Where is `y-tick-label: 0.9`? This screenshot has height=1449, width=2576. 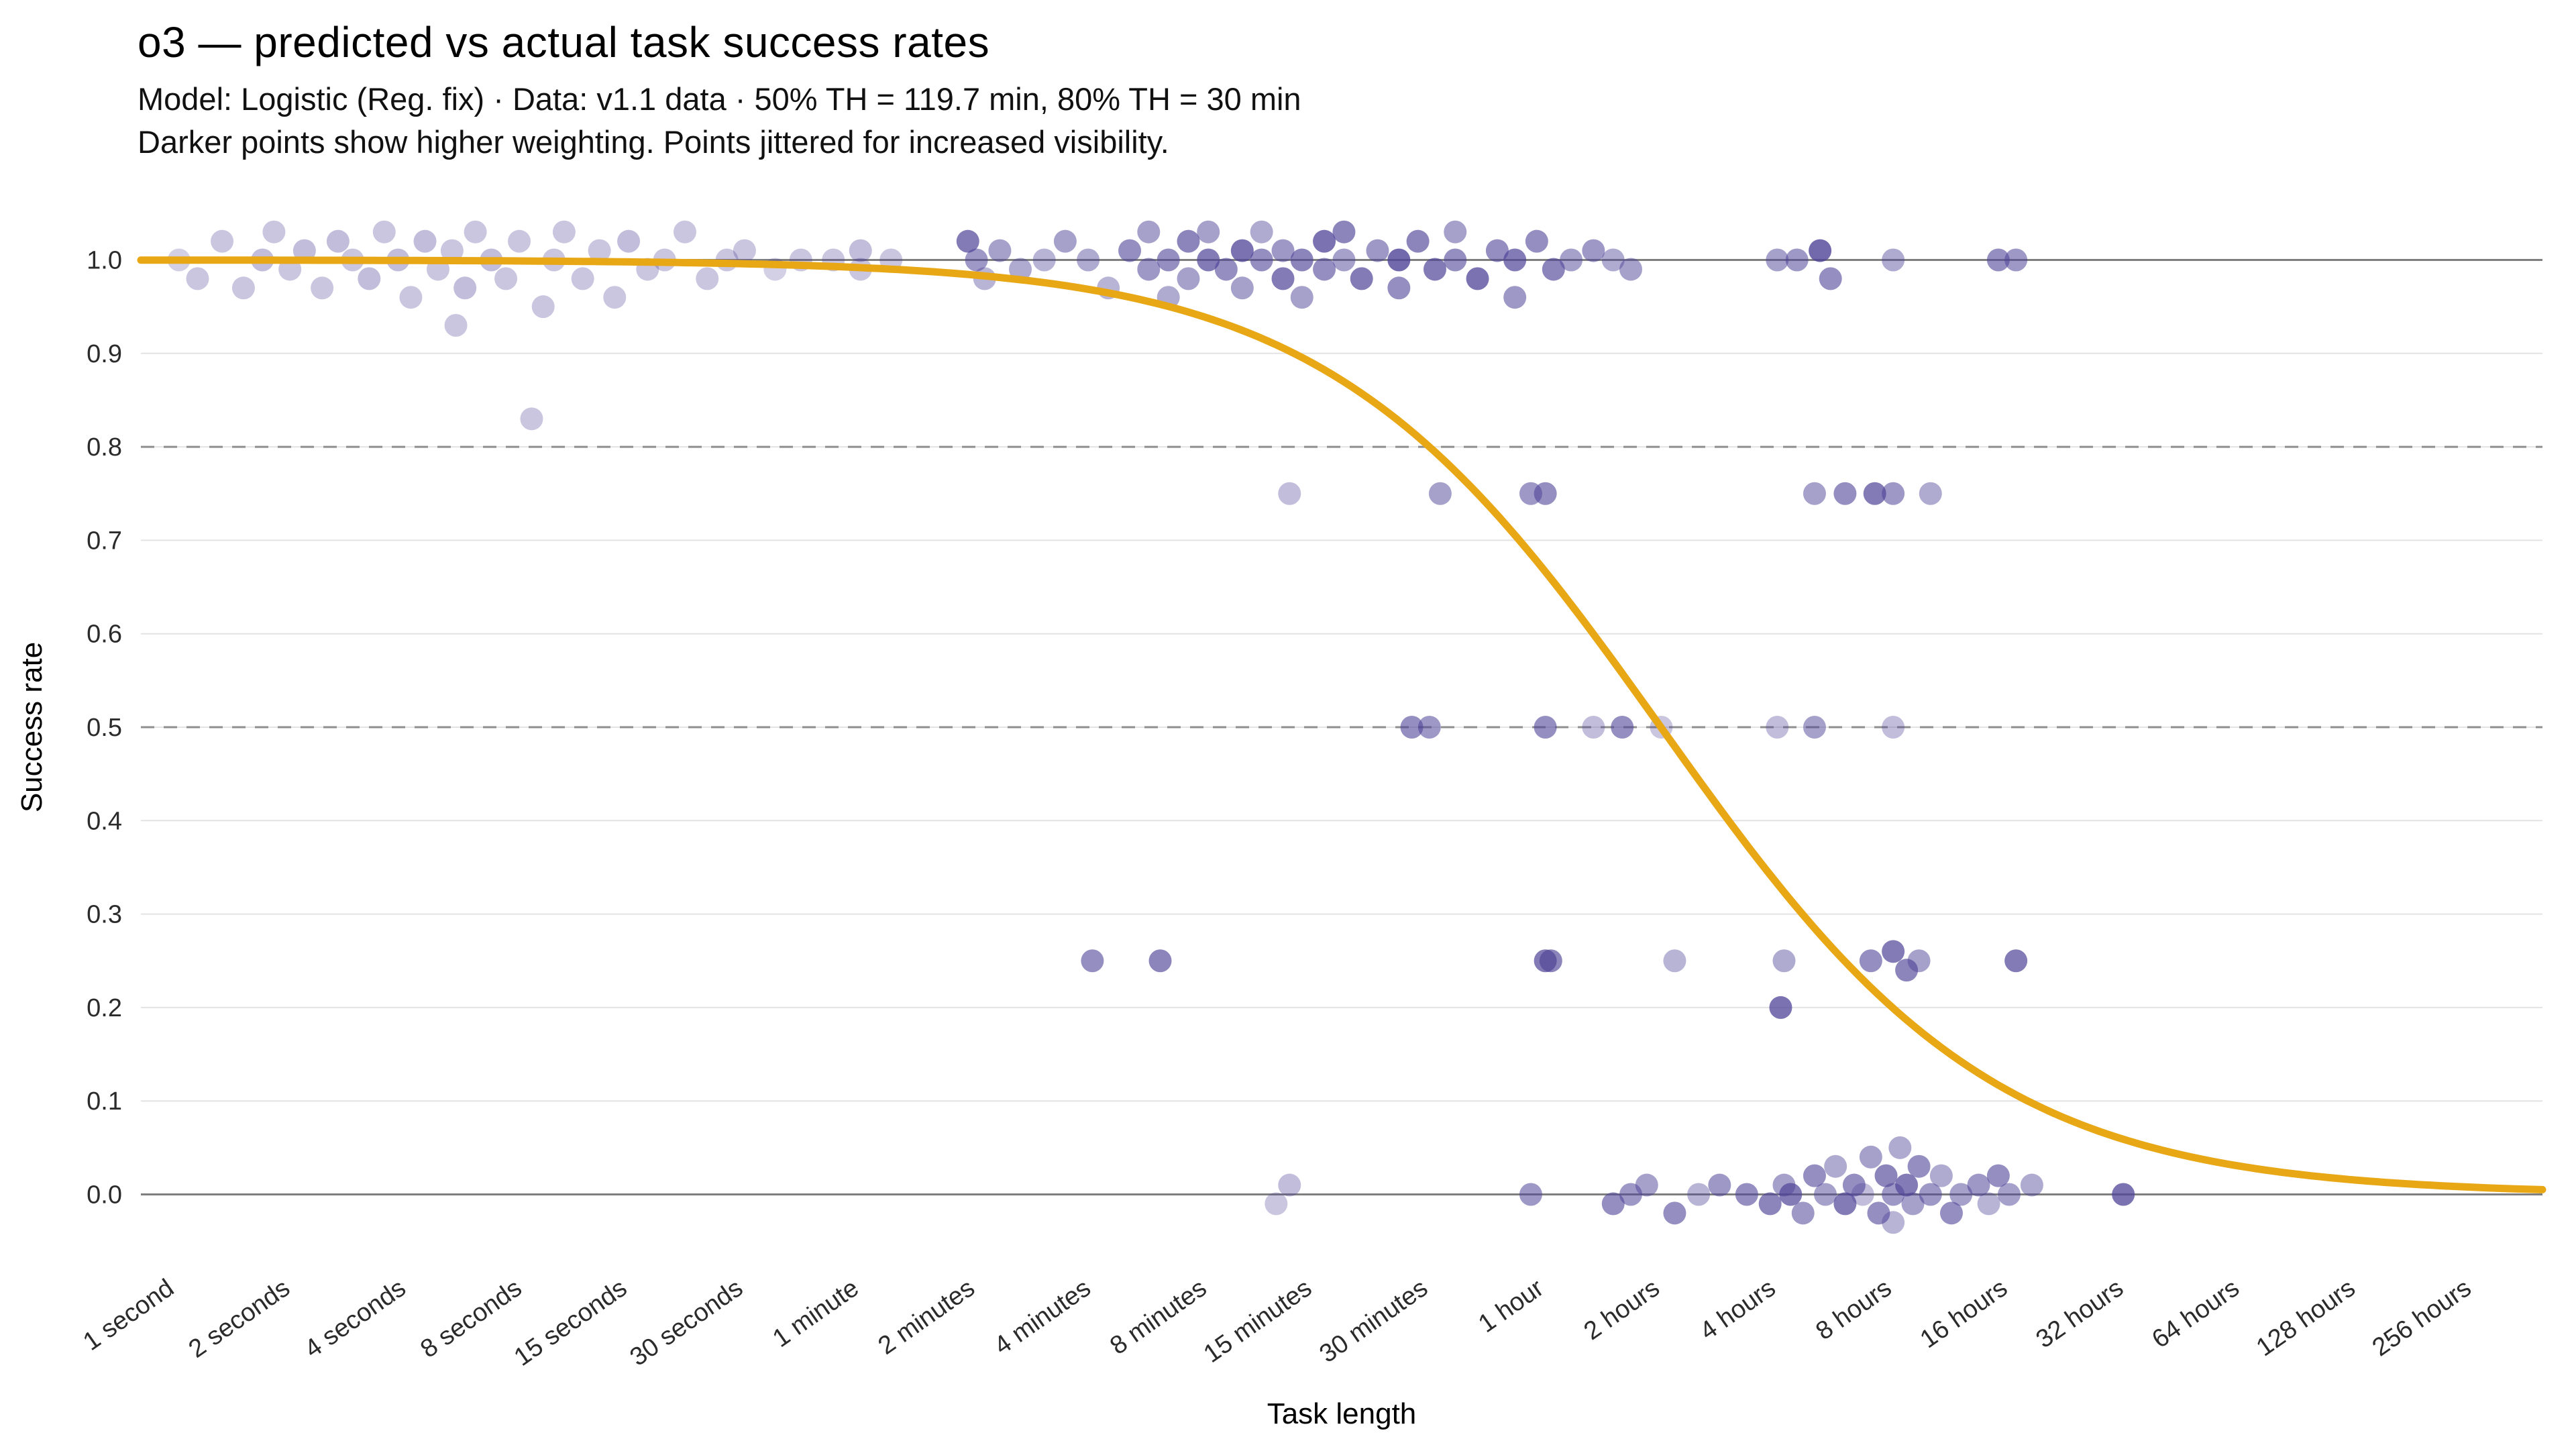
y-tick-label: 0.9 is located at coordinates (104, 354).